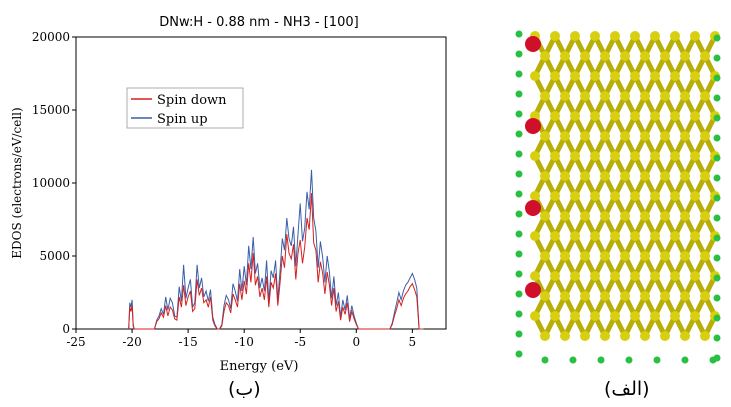  I want to click on x-axis-label: Energy (eV), so click(259, 366).